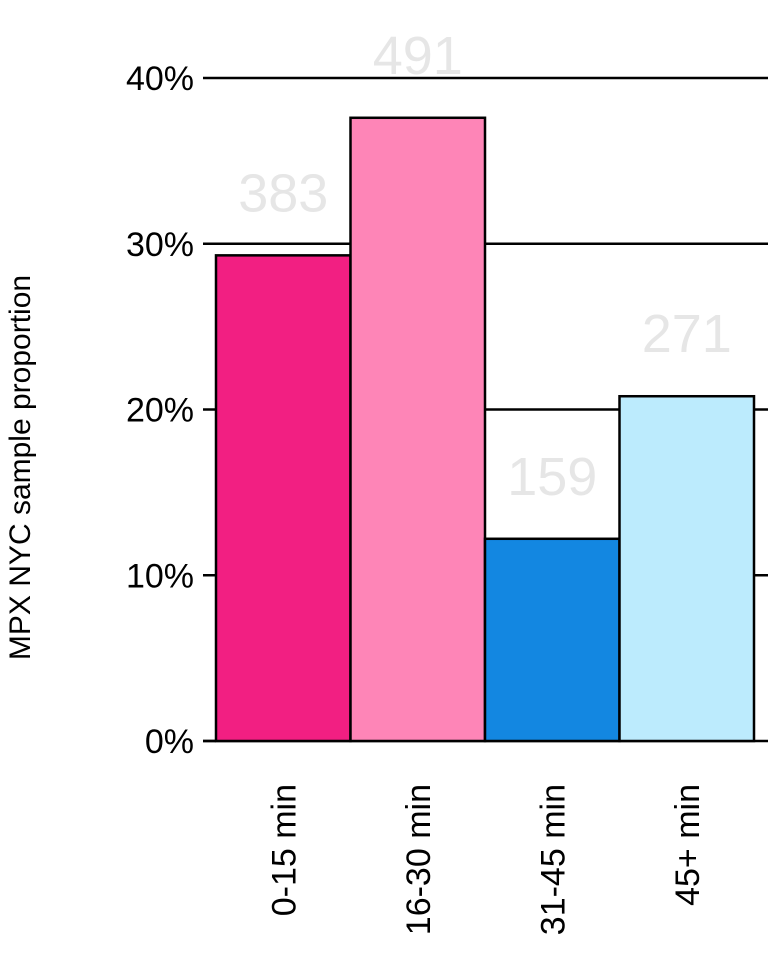 Image resolution: width=768 pixels, height=960 pixels. Describe the element at coordinates (486, 859) in the screenshot. I see `x-axis-categories: 0-15 min 16-30 min 31-45 min 45+ min` at that location.